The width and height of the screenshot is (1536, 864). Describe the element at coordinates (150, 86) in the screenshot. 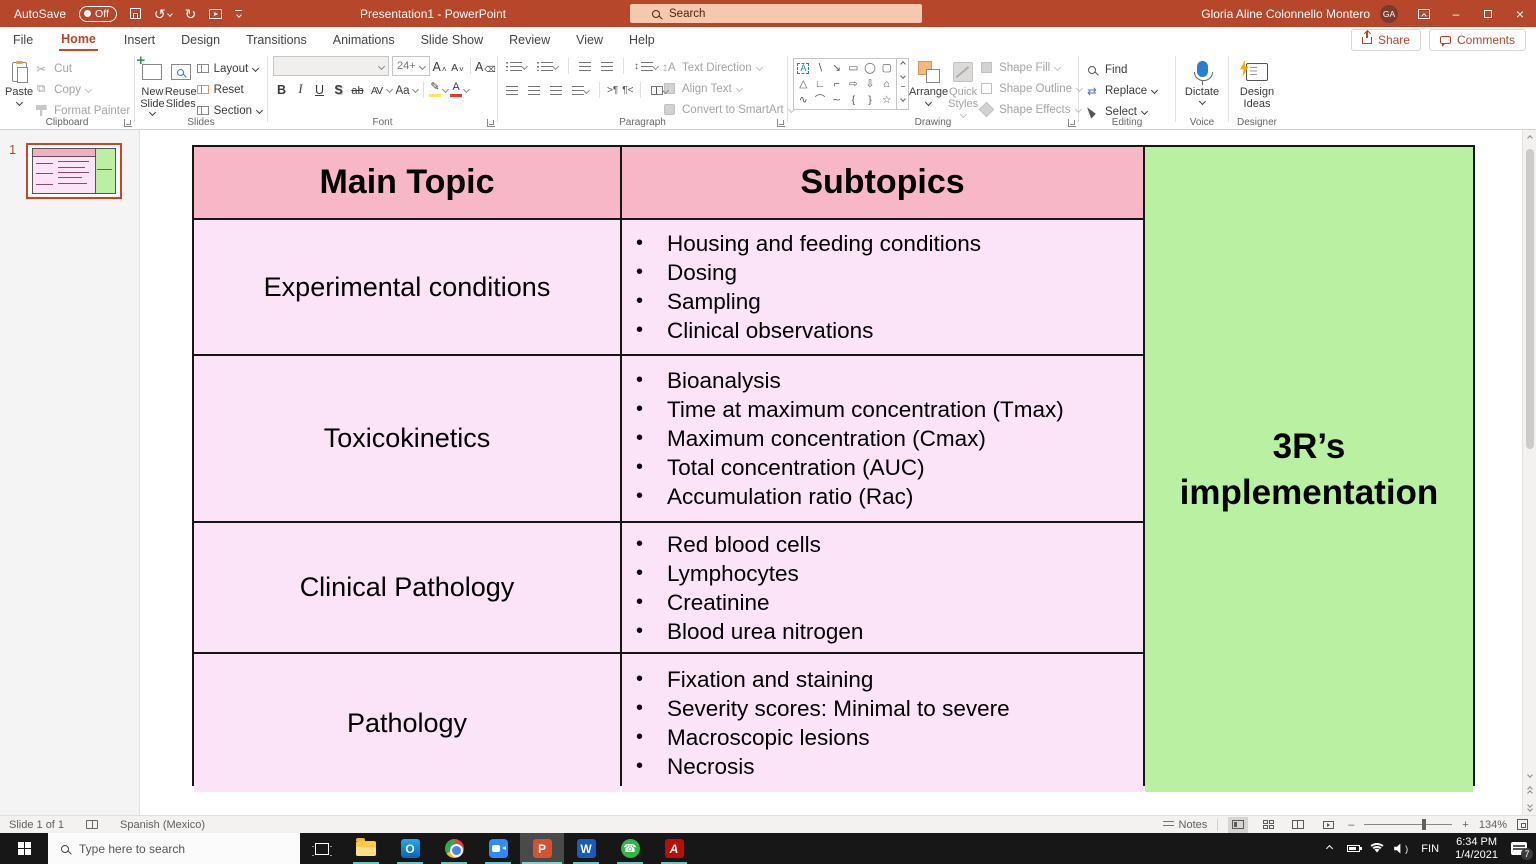

I see `new-slide-button: New Slide` at that location.